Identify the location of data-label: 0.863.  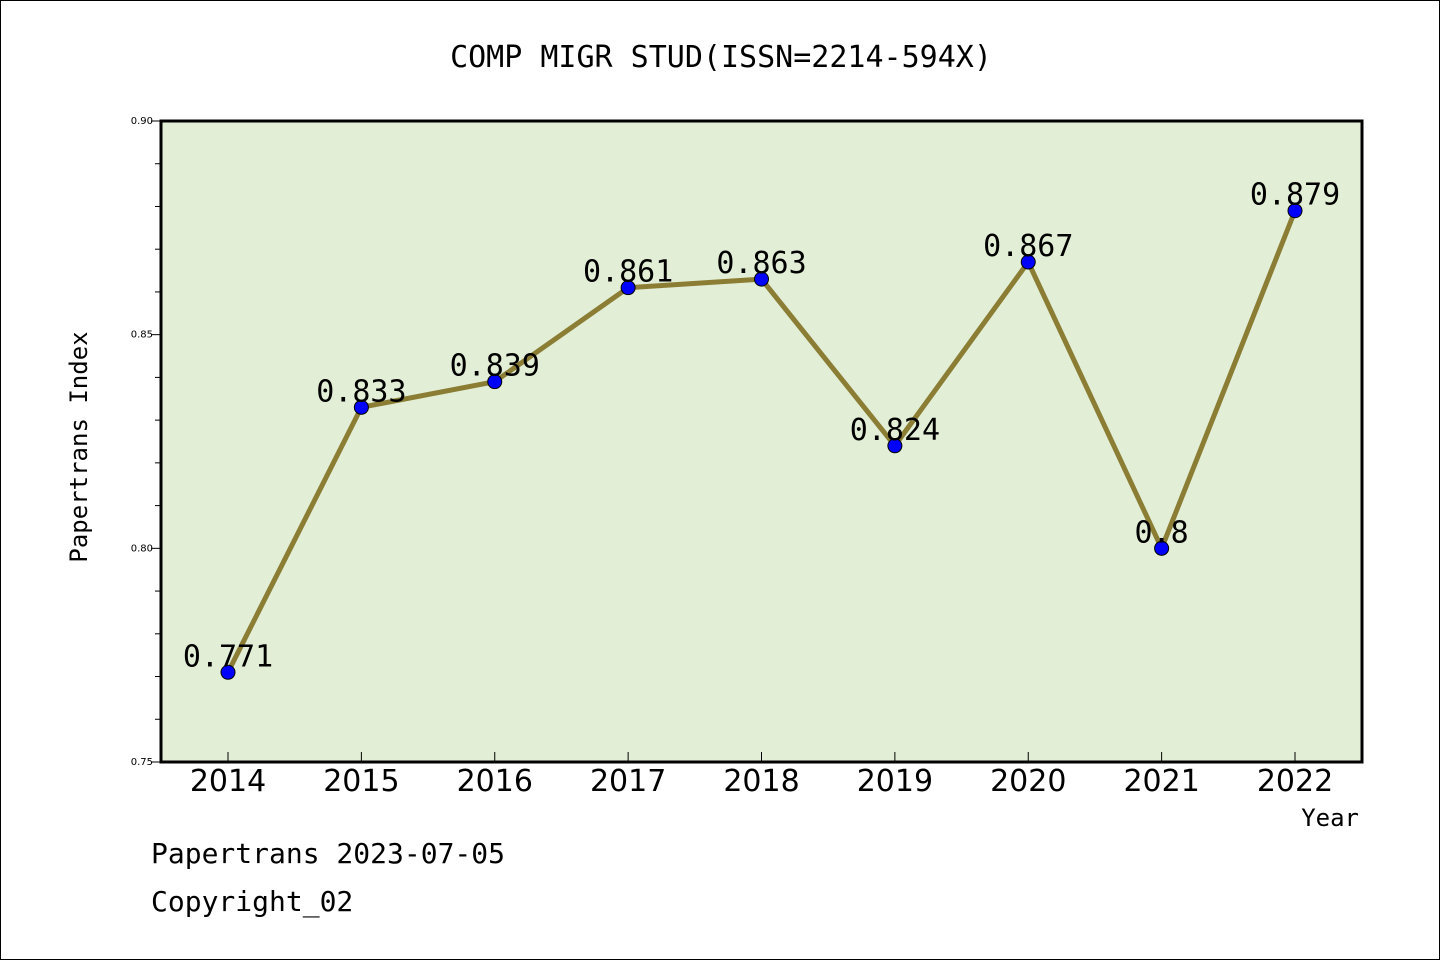
(761, 263).